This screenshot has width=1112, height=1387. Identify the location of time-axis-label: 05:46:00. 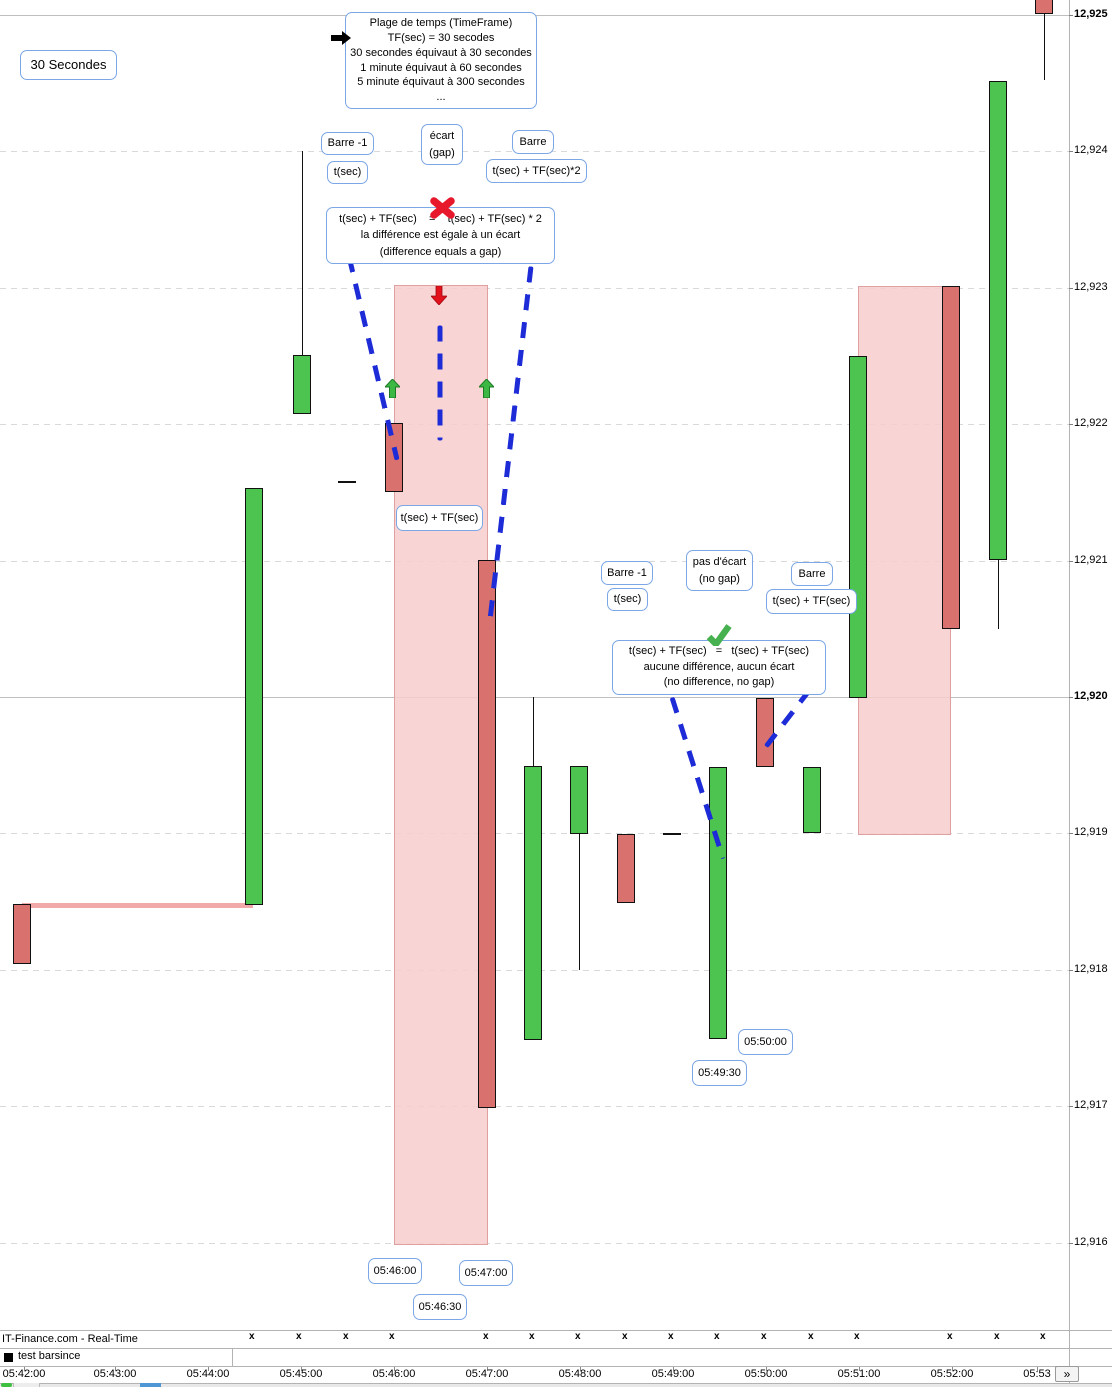
(394, 1374).